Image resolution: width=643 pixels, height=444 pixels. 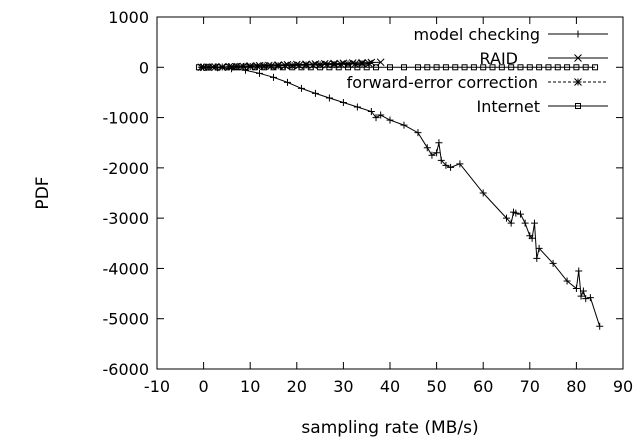 What do you see at coordinates (499, 58) in the screenshot?
I see `legend-label: RAID` at bounding box center [499, 58].